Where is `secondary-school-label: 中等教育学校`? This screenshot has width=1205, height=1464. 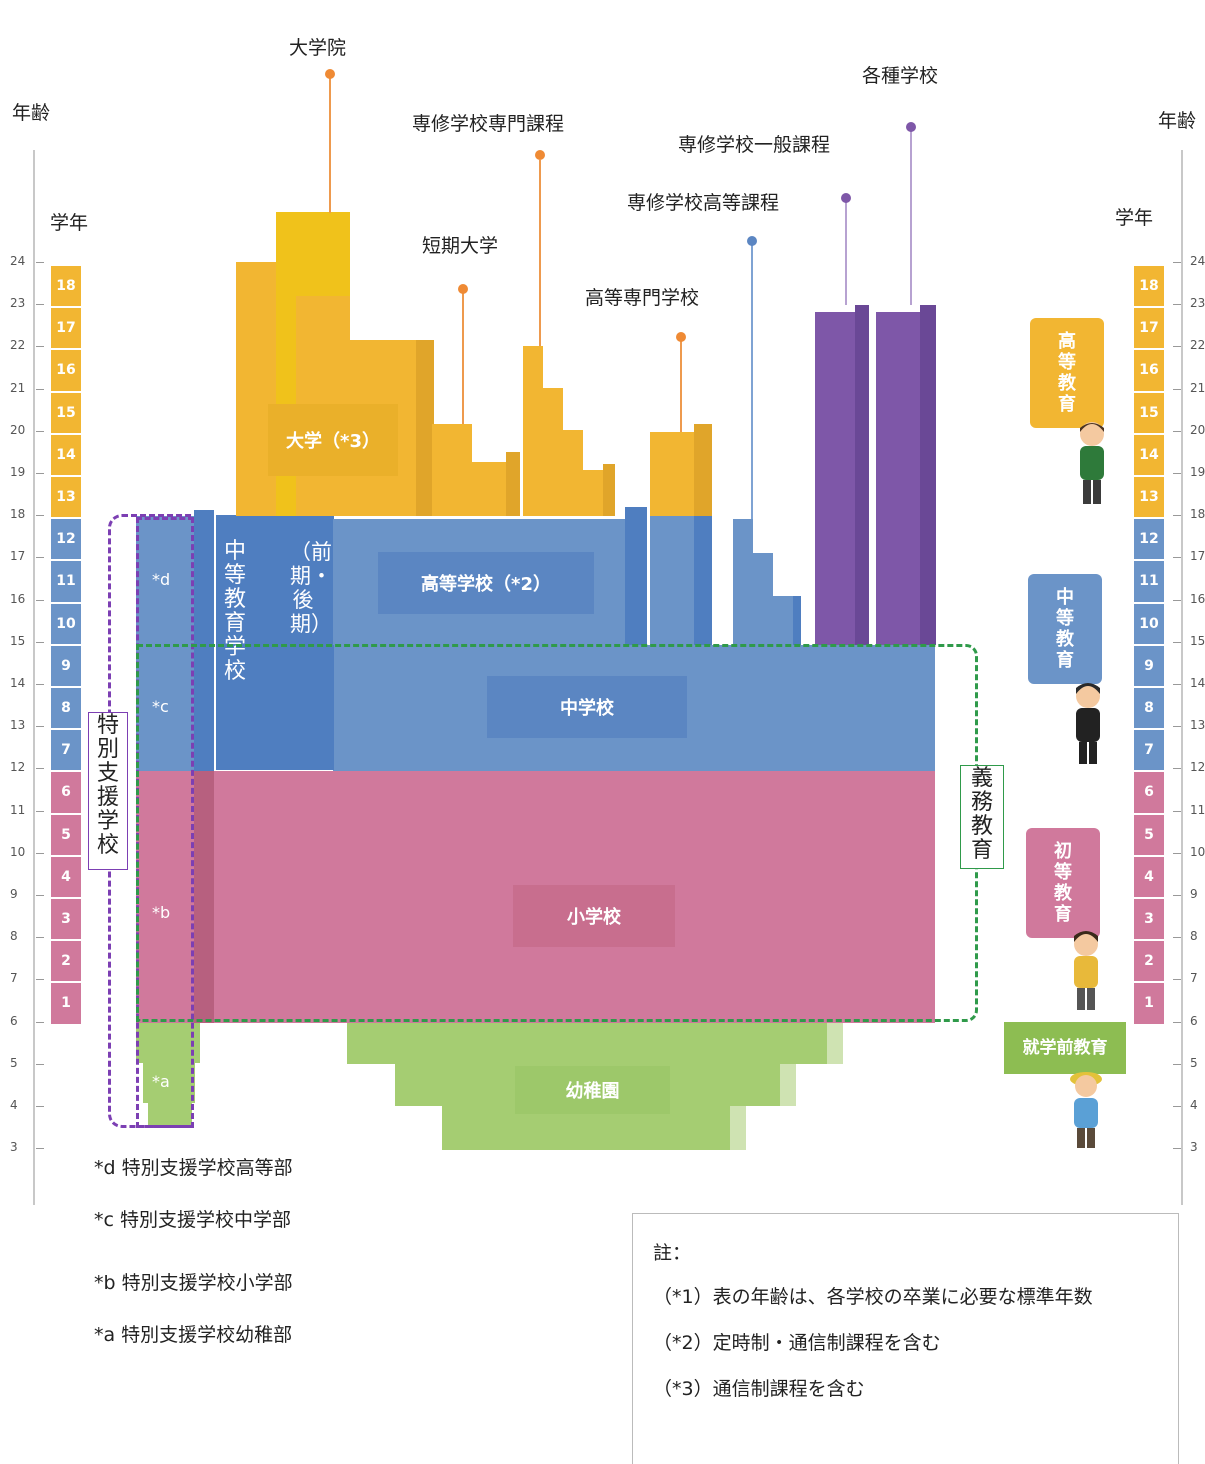
secondary-school-label: 中等教育学校 is located at coordinates (234, 611).